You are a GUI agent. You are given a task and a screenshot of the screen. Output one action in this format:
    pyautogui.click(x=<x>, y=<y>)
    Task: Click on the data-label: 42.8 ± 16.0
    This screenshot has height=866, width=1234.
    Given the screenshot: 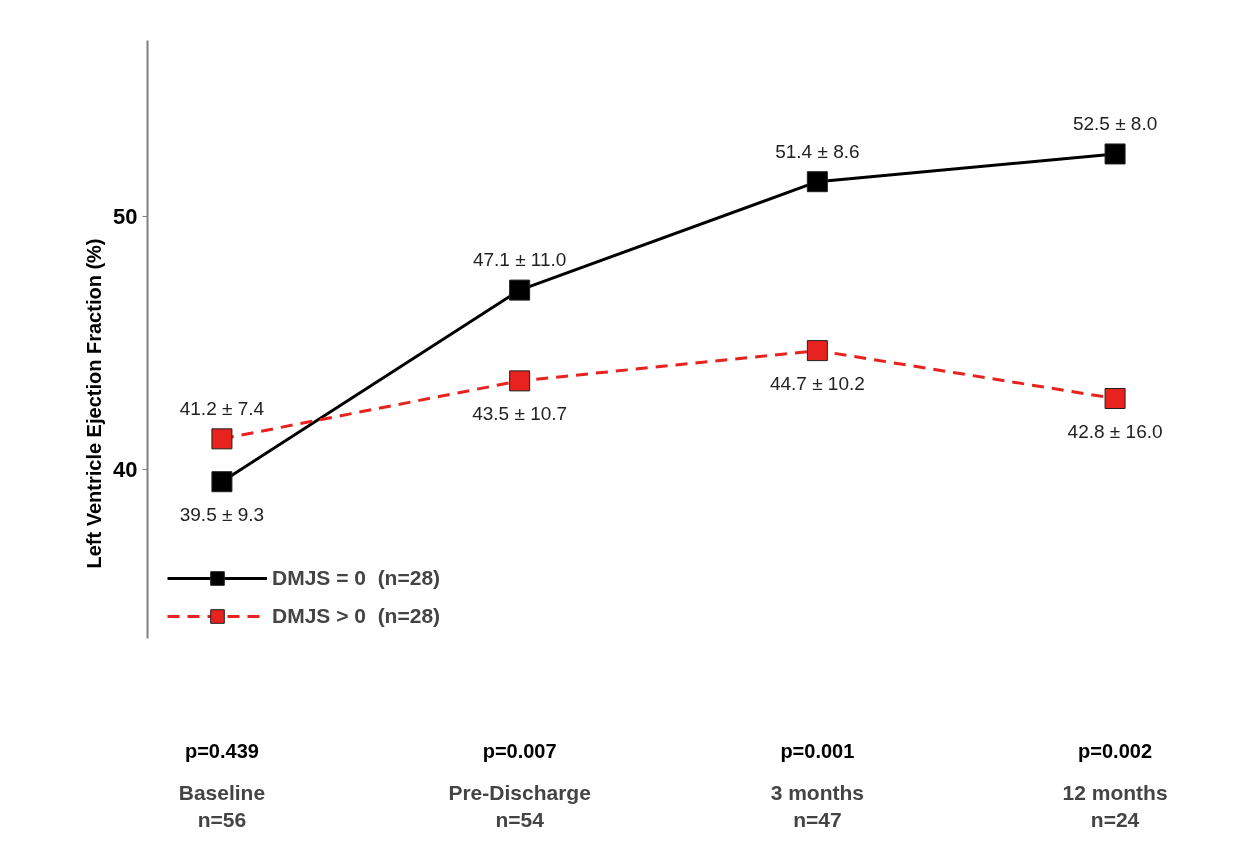 What is the action you would take?
    pyautogui.click(x=1115, y=431)
    